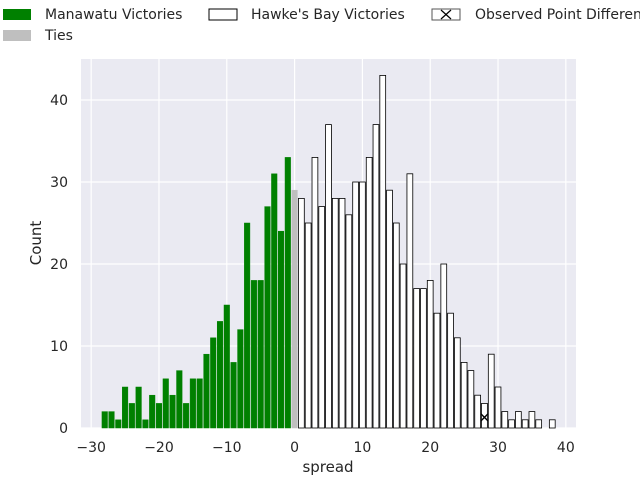 Image resolution: width=640 pixels, height=480 pixels. What do you see at coordinates (328, 15) in the screenshot?
I see `legend-label-hawkes-bay: Hawke's Bay Victories` at bounding box center [328, 15].